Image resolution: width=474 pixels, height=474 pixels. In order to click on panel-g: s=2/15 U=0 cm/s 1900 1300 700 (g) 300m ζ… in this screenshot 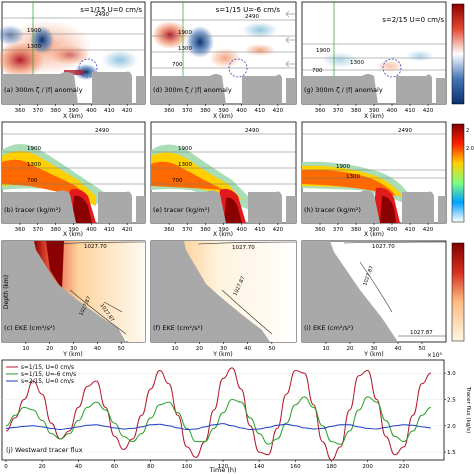, I will do `click(374, 60)`.